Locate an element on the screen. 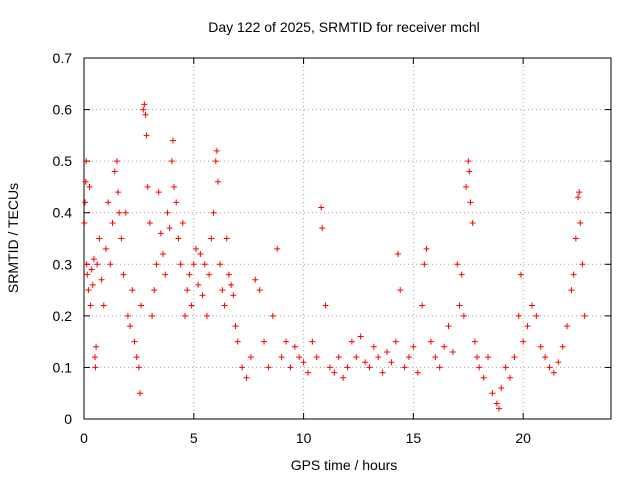 Image resolution: width=640 pixels, height=480 pixels. x-tick-label: 20 is located at coordinates (523, 438).